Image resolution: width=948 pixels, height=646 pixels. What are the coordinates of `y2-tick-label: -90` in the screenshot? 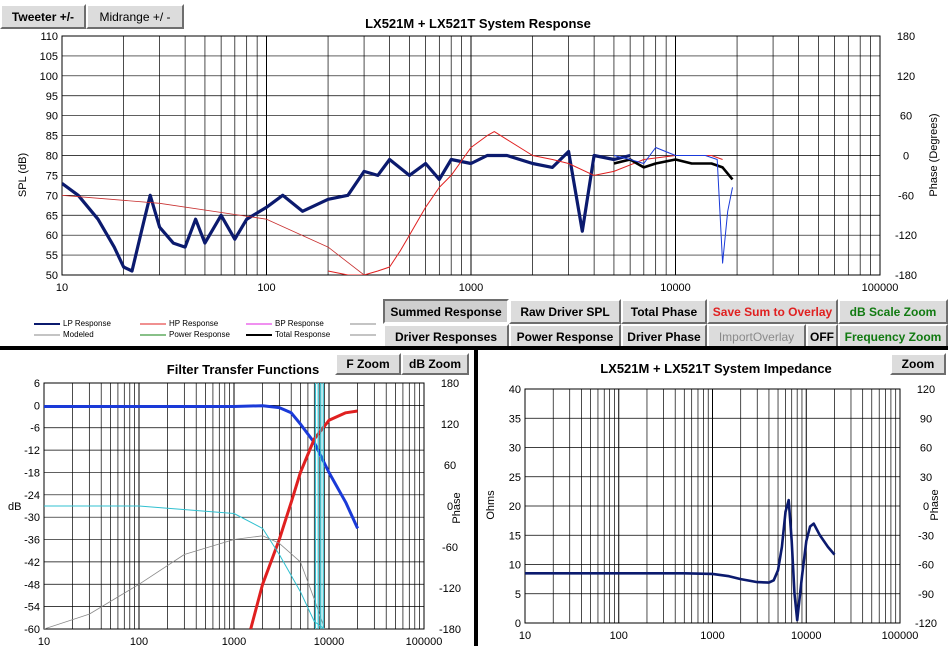 It's located at (926, 595).